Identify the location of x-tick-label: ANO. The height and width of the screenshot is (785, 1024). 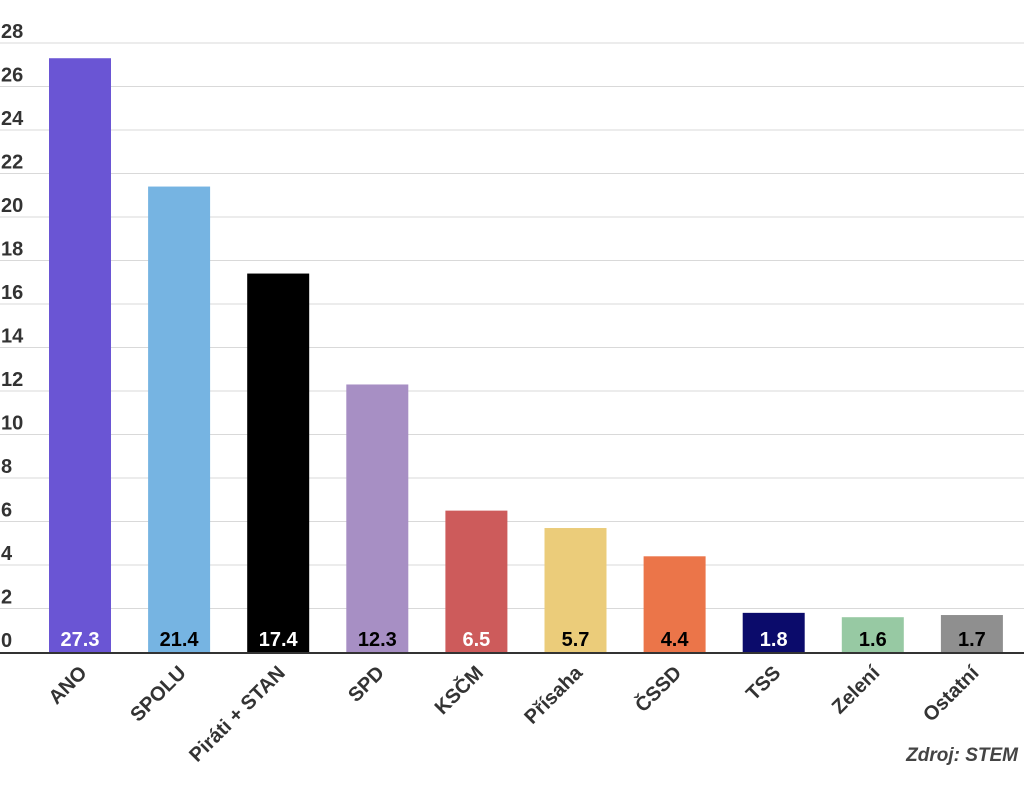
(68, 685).